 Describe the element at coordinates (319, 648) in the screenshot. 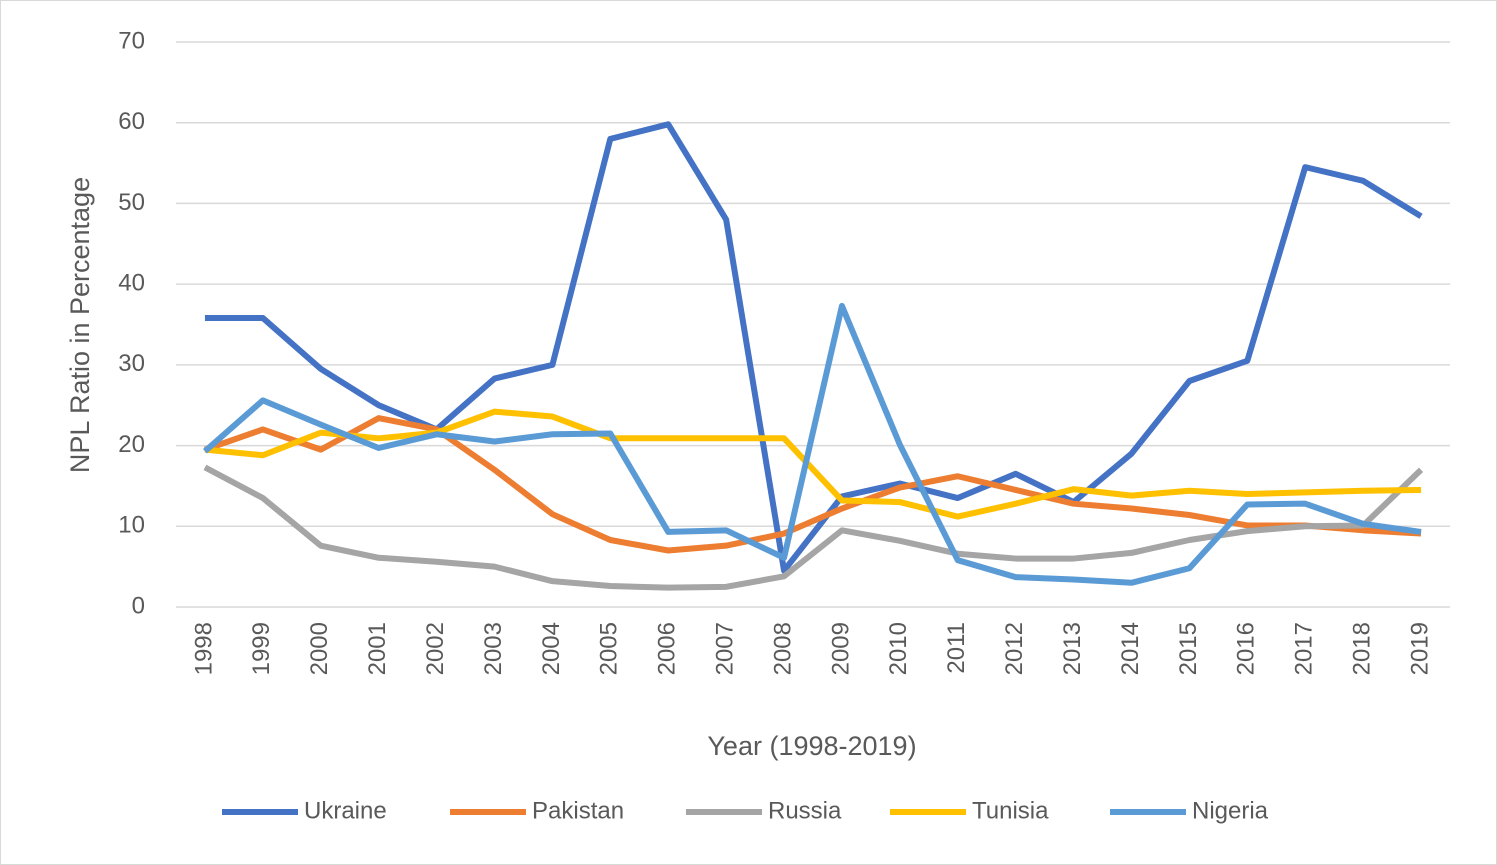

I see `x-tick-label: 2000` at that location.